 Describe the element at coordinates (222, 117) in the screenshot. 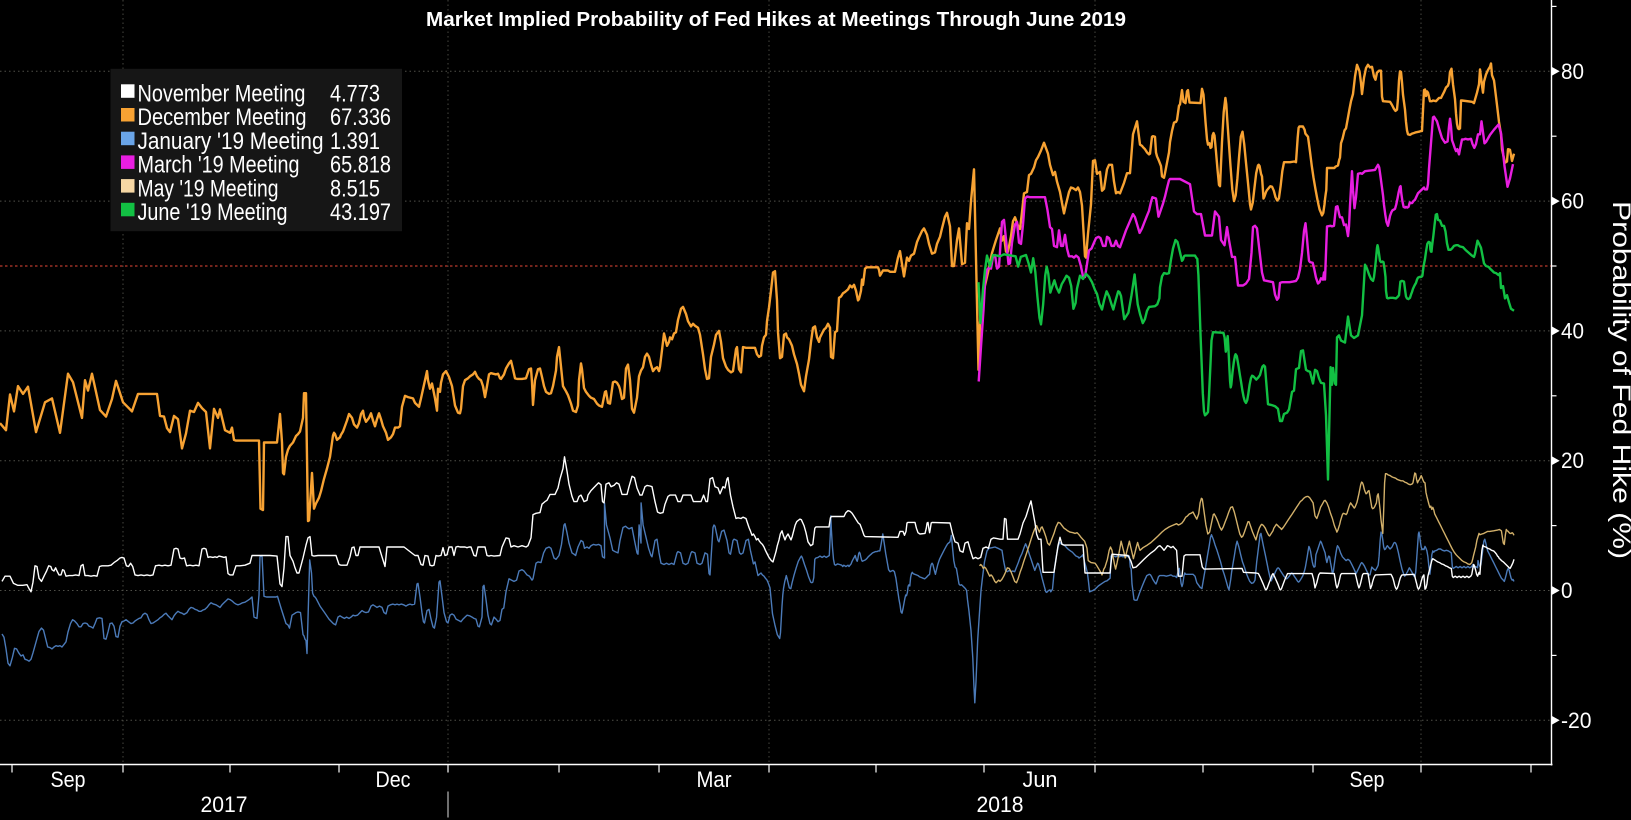

I see `svg-text: December Meeting` at that location.